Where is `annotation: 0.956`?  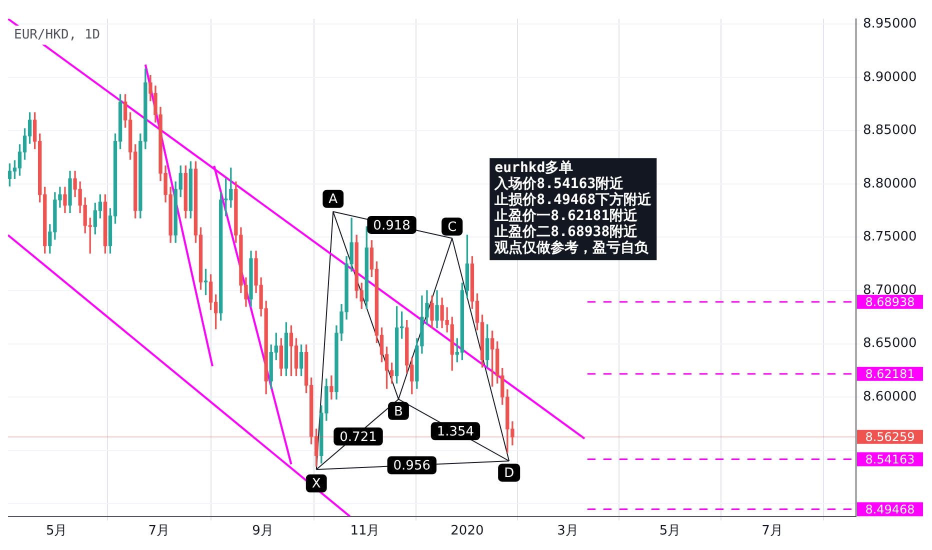 annotation: 0.956 is located at coordinates (411, 466).